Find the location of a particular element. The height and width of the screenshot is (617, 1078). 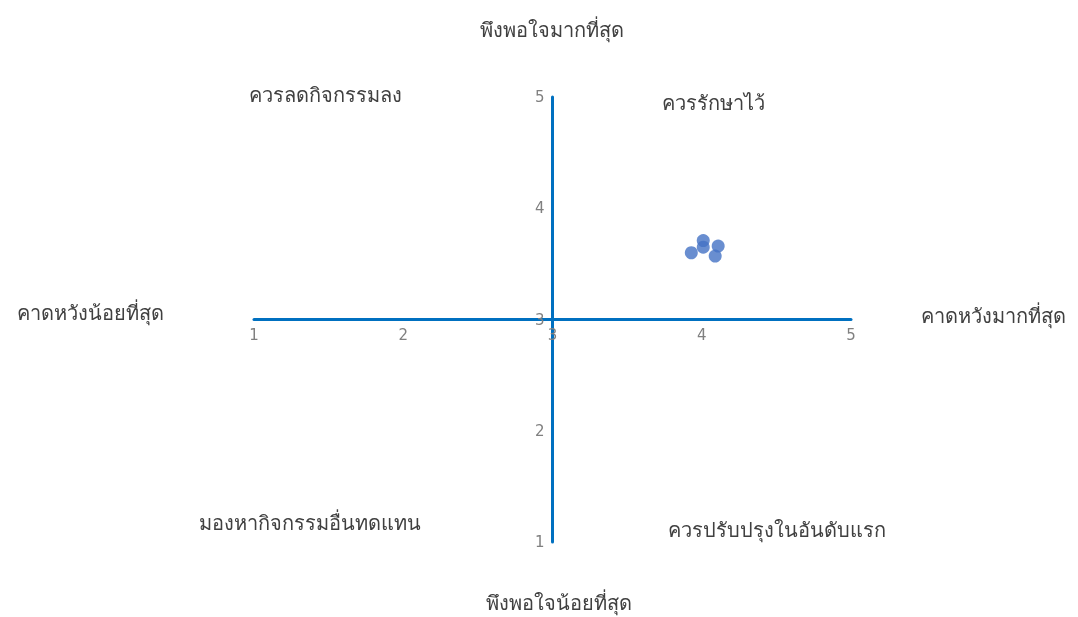

text: พึงพอใจมากที่สุด is located at coordinates (552, 29).